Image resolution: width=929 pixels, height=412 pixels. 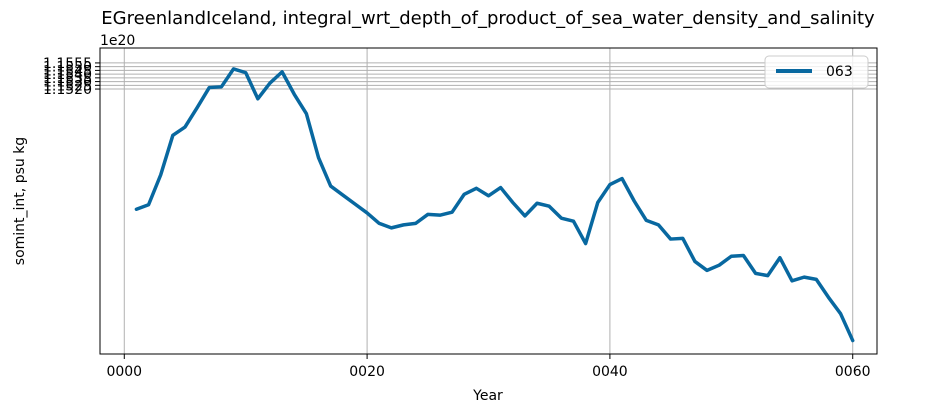 I want to click on y-tick-label: 1.1545, so click(x=67, y=71).